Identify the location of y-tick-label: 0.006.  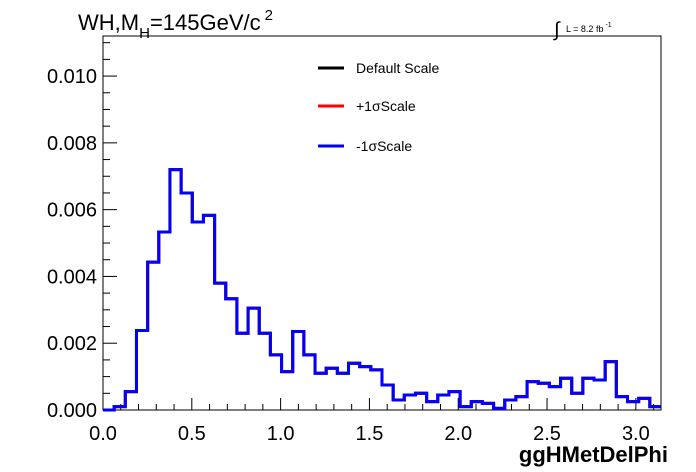
(72, 211).